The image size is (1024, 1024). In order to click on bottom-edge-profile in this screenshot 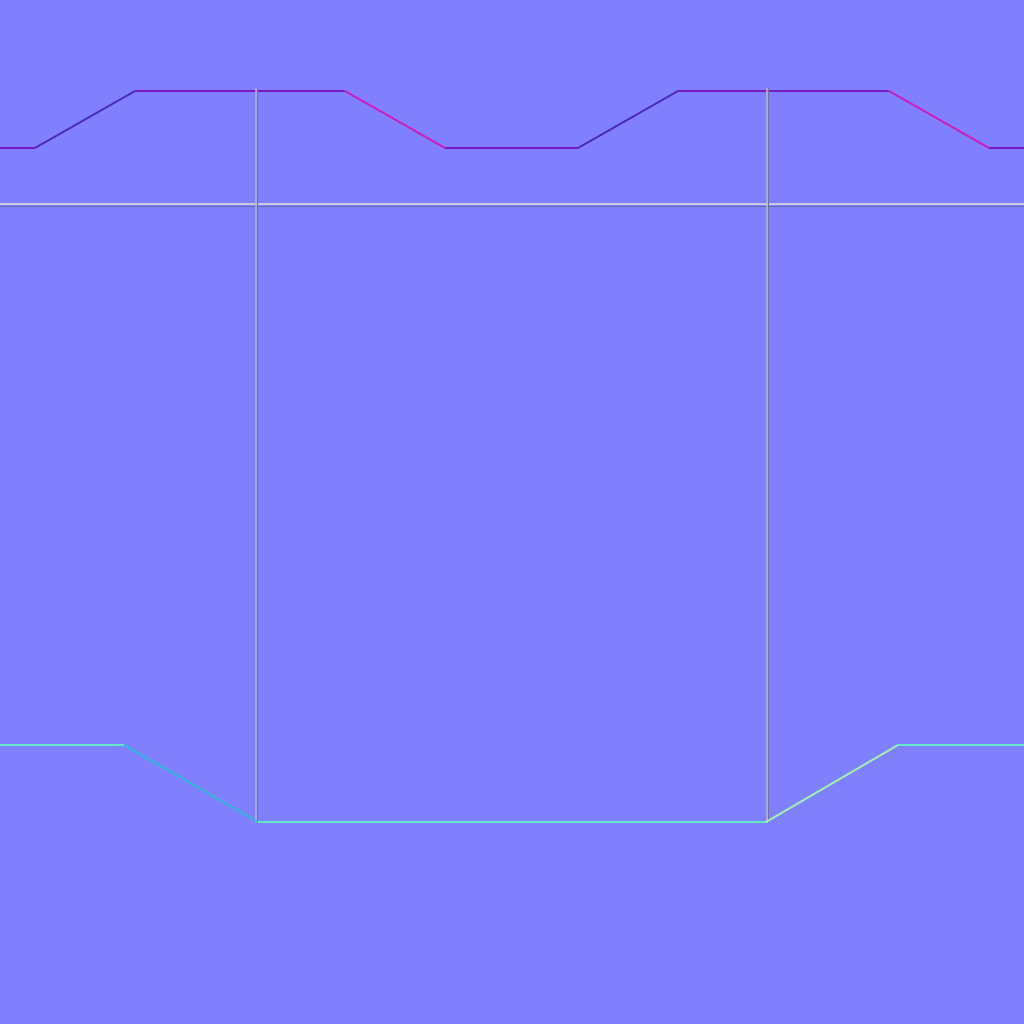, I will do `click(512, 783)`.